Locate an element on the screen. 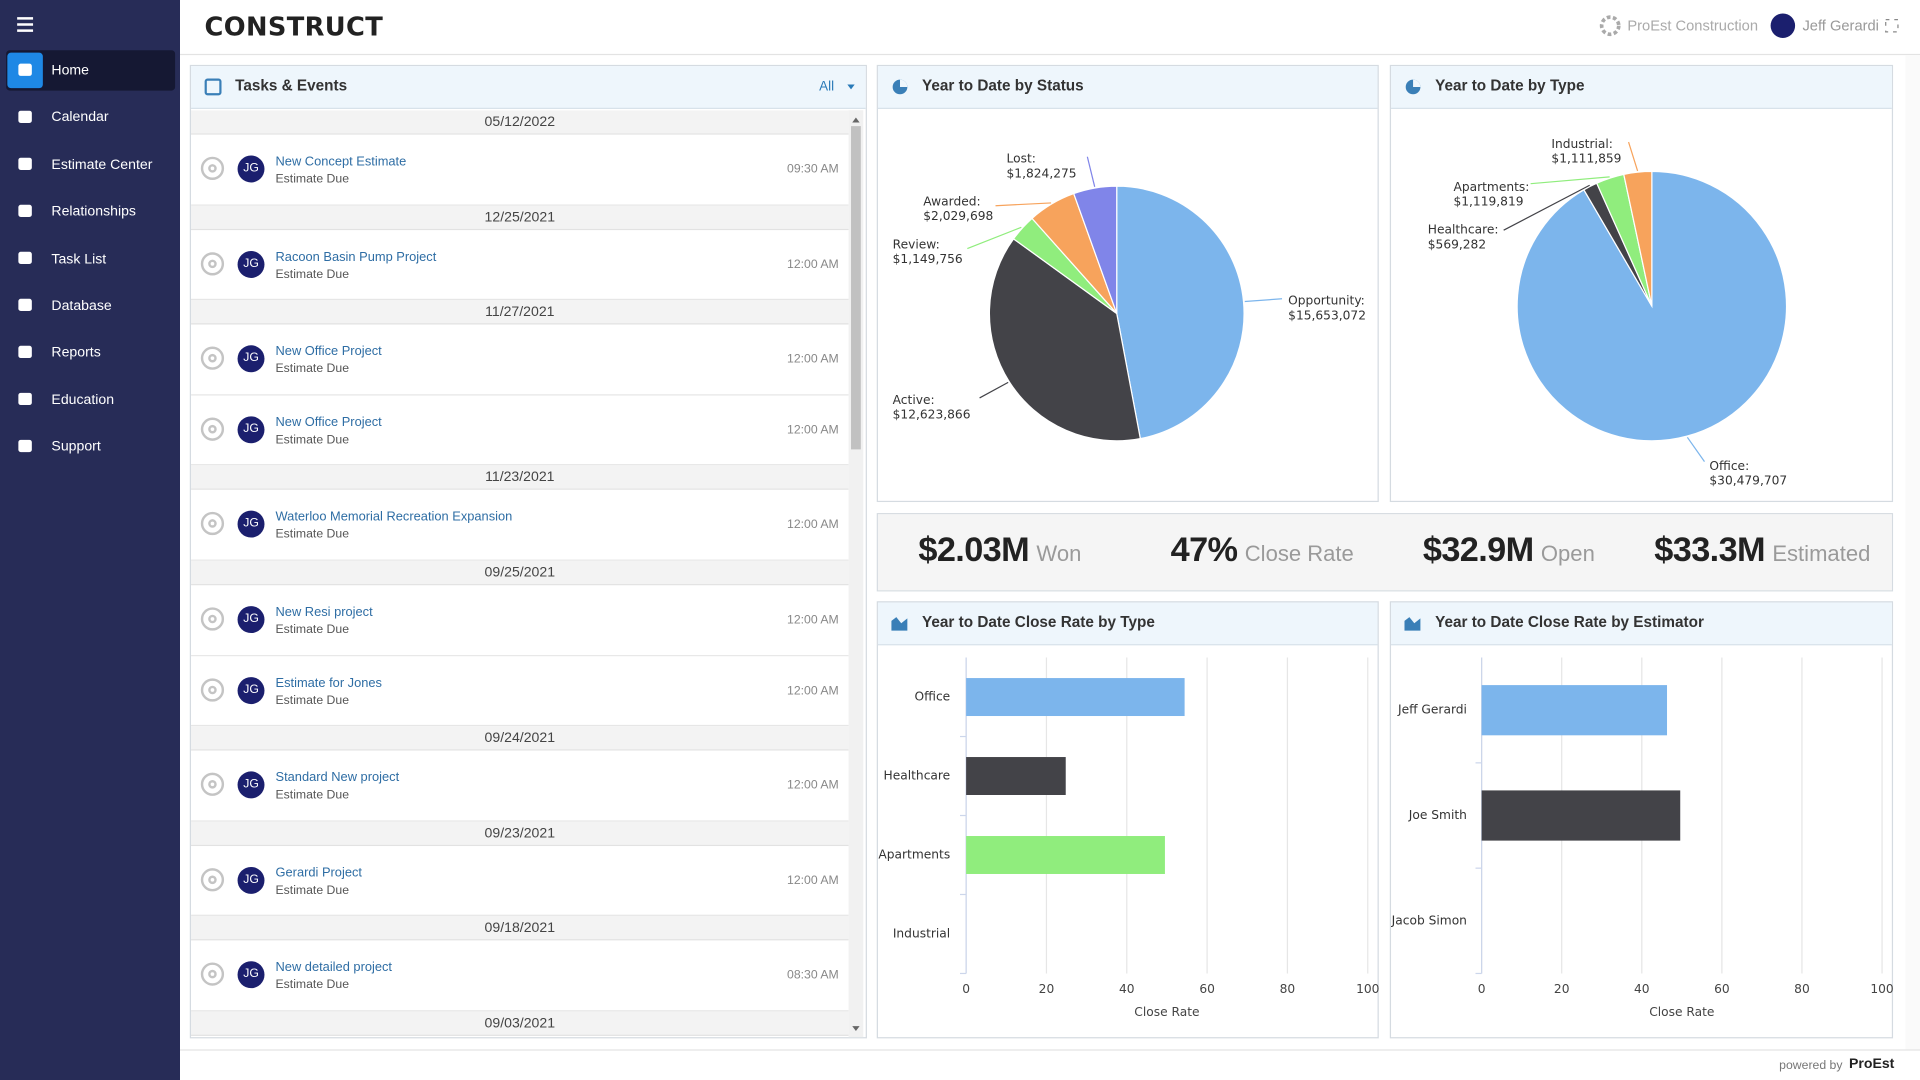 Image resolution: width=1920 pixels, height=1080 pixels. nav-item: Database is located at coordinates (81, 306).